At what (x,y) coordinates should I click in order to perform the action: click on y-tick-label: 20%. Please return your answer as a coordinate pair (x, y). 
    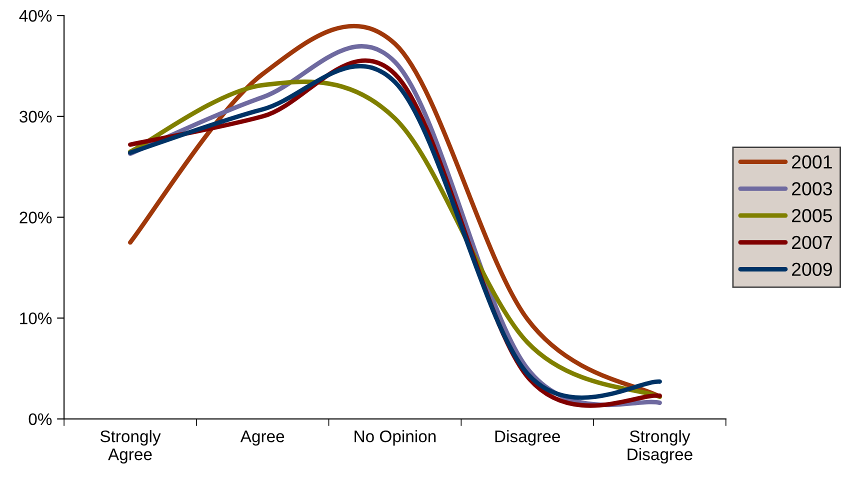
    Looking at the image, I should click on (36, 218).